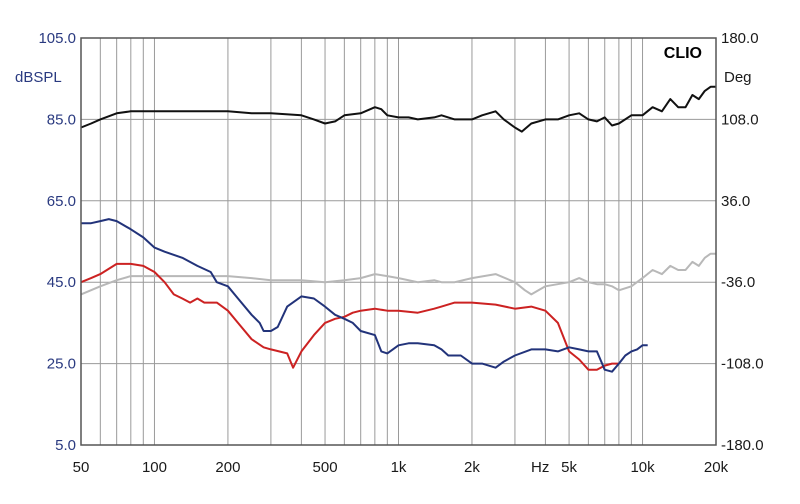 The image size is (800, 504). Describe the element at coordinates (742, 364) in the screenshot. I see `y-right-tick-label: -108.0` at that location.